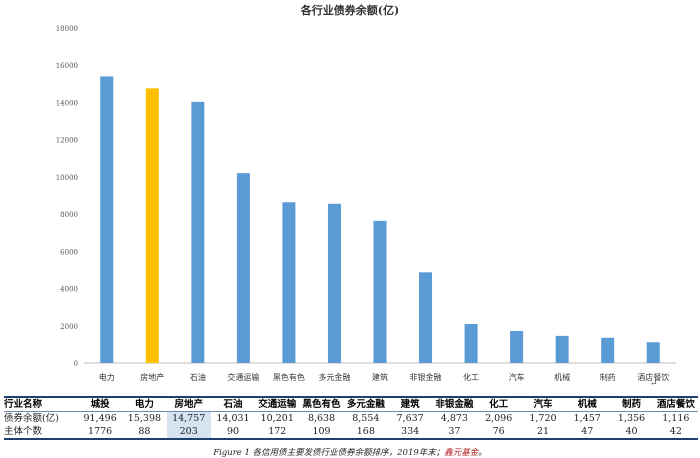  Describe the element at coordinates (587, 404) in the screenshot. I see `table-header-cell: 机械` at that location.